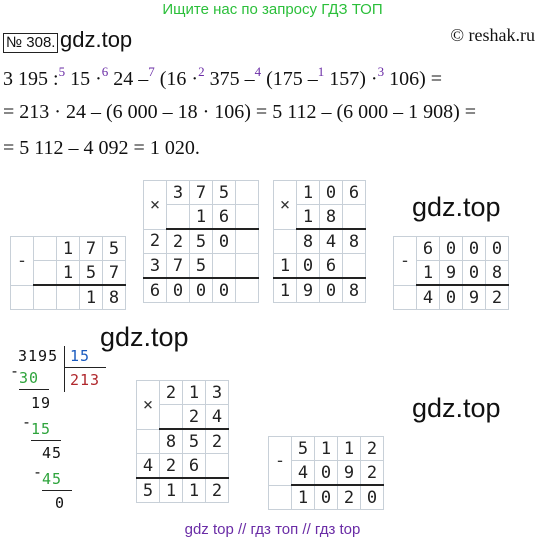  I want to click on division-minus-1: -, so click(15, 371).